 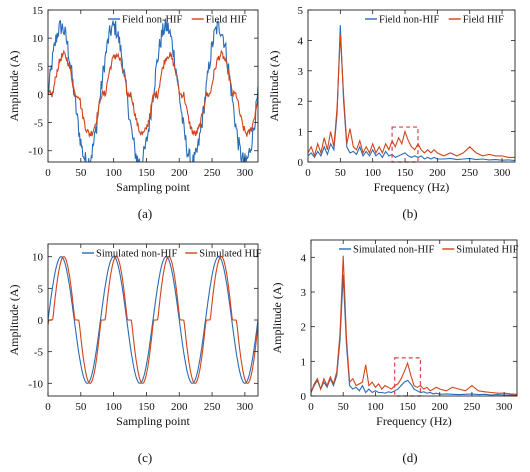 I want to click on panel-caption: (d), so click(x=409, y=457).